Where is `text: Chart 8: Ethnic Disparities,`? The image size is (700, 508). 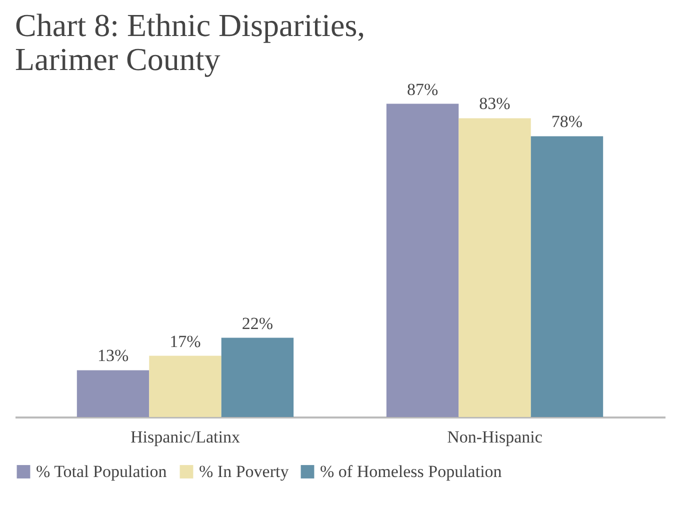 text: Chart 8: Ethnic Disparities, is located at coordinates (190, 24).